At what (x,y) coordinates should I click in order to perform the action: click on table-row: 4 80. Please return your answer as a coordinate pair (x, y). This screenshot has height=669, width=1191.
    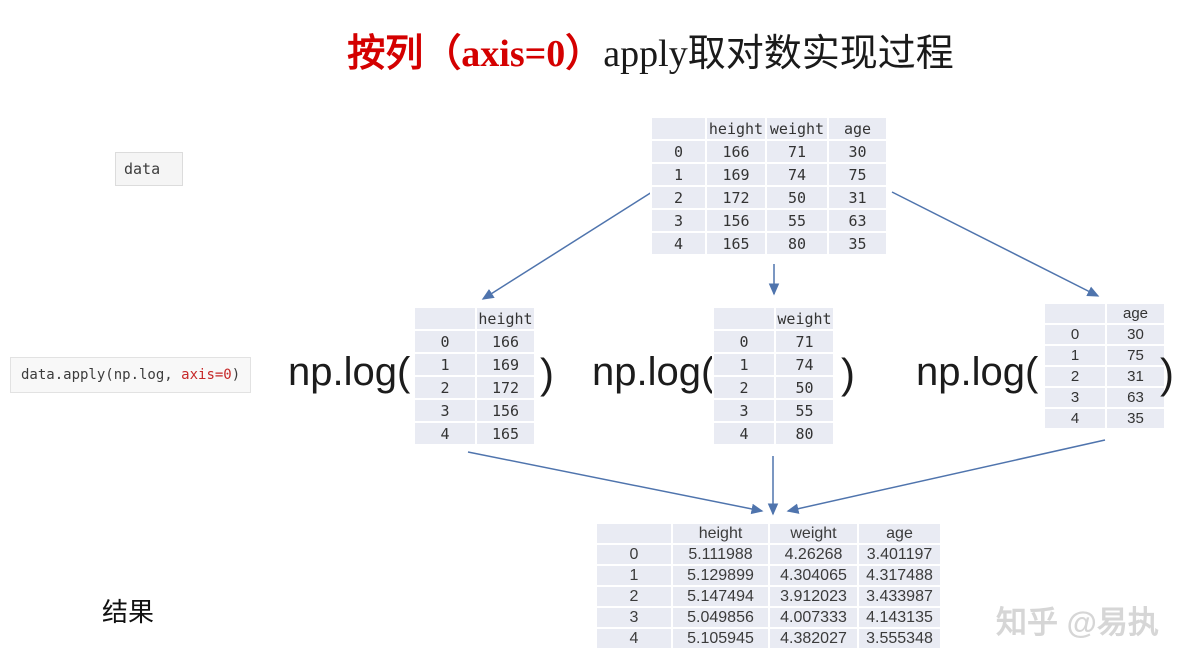
    Looking at the image, I should click on (773, 433).